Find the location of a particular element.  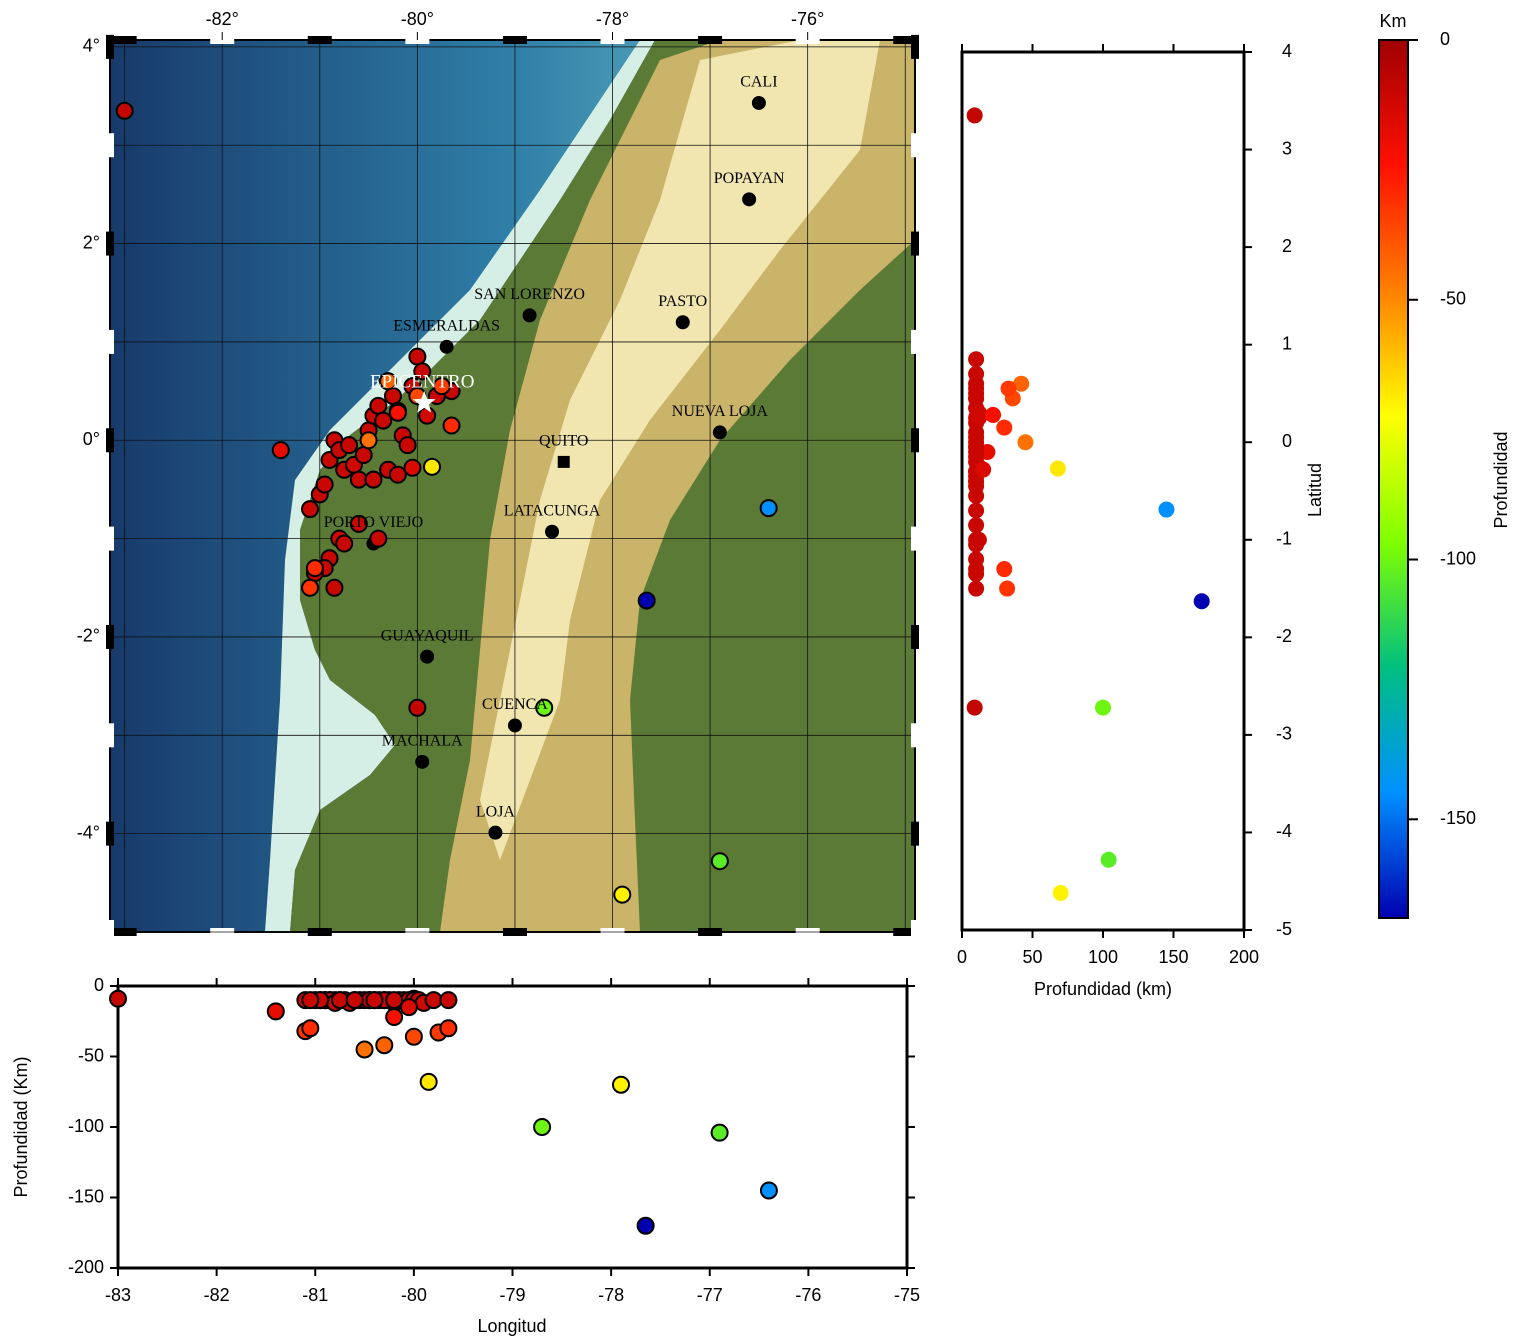

lon-depth-frame is located at coordinates (512, 1127).